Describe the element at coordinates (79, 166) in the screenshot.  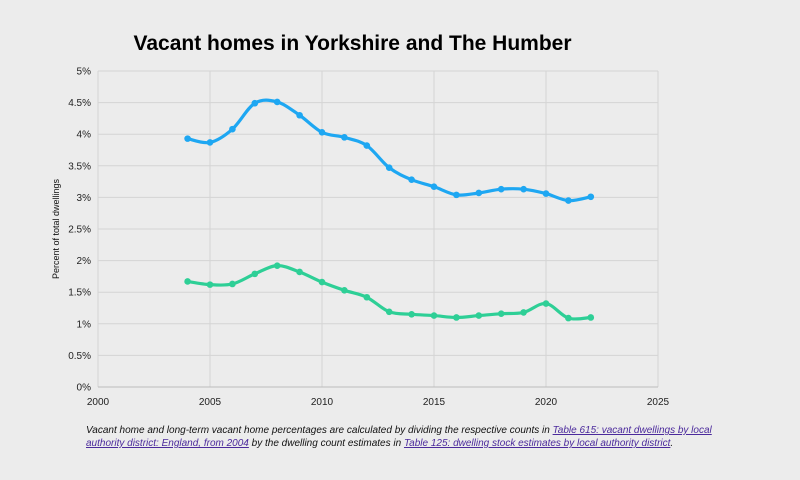
I see `y-tick-label: 3.5%` at that location.